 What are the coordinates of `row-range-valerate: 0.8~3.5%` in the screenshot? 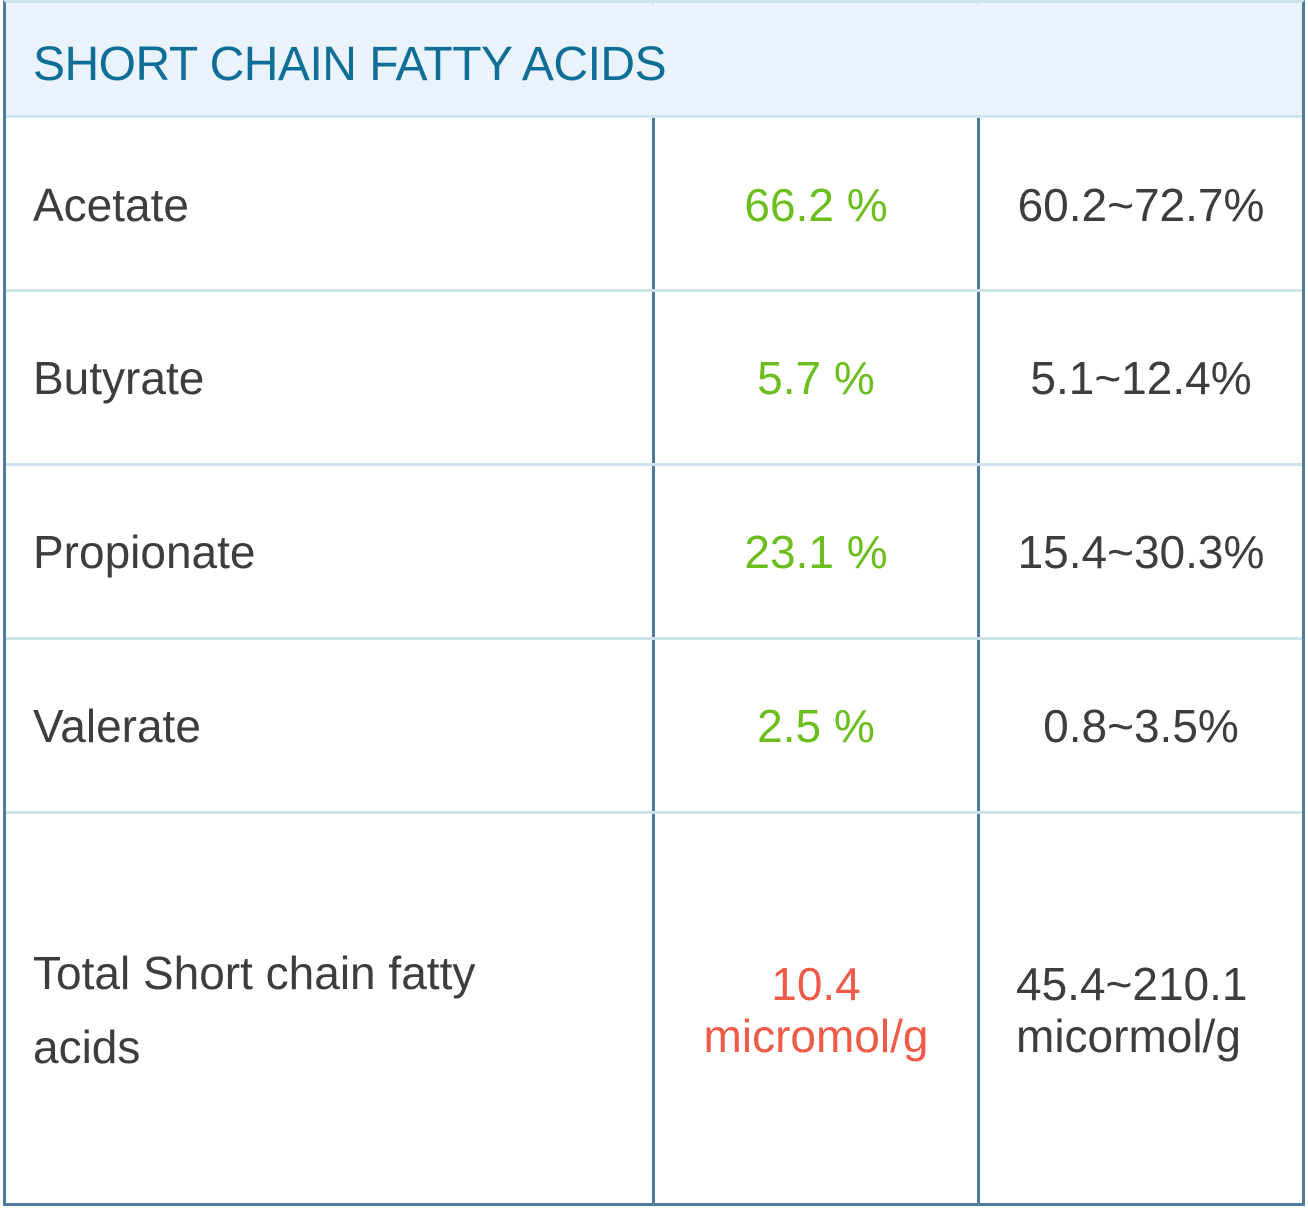 It's located at (1141, 725).